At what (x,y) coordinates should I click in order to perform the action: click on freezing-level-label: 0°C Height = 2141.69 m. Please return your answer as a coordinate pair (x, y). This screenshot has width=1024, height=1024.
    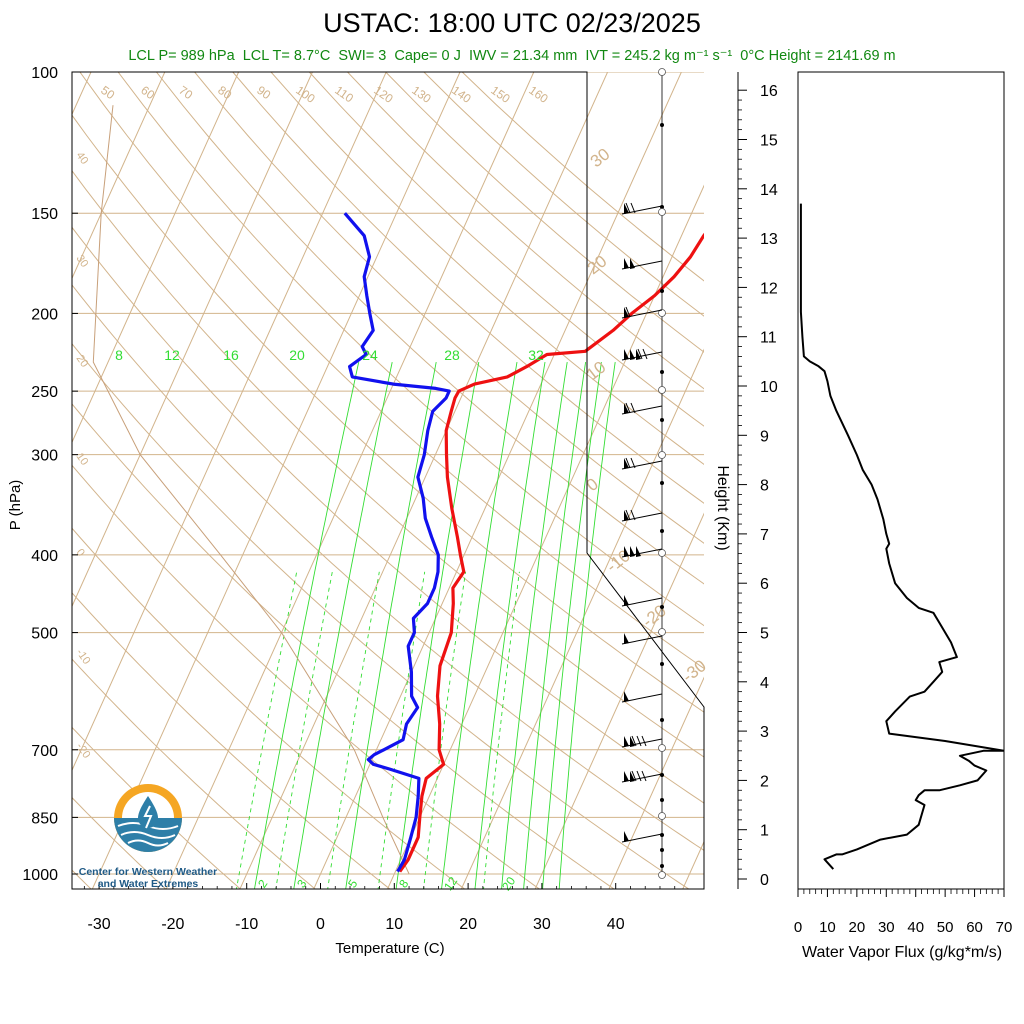
    Looking at the image, I should click on (818, 56).